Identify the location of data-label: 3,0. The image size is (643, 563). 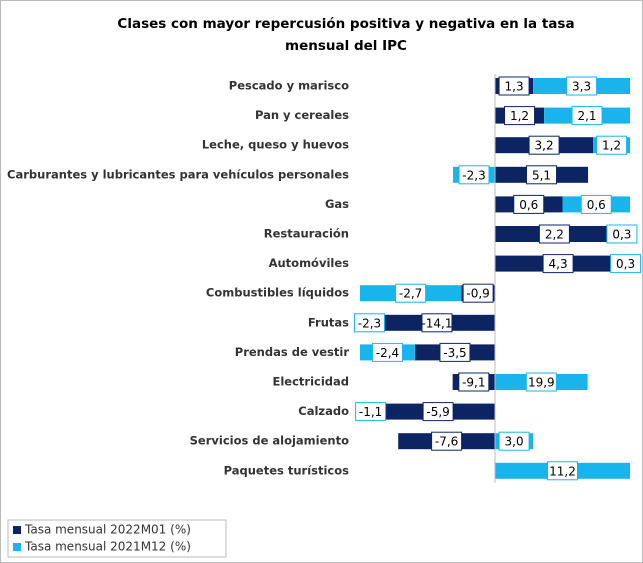
(514, 442).